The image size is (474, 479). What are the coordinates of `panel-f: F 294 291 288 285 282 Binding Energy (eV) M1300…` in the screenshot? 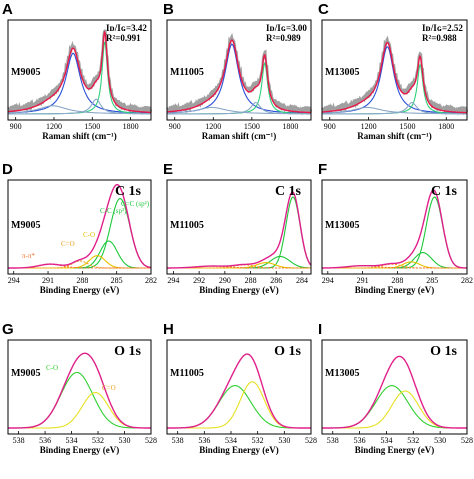 It's located at (395, 228).